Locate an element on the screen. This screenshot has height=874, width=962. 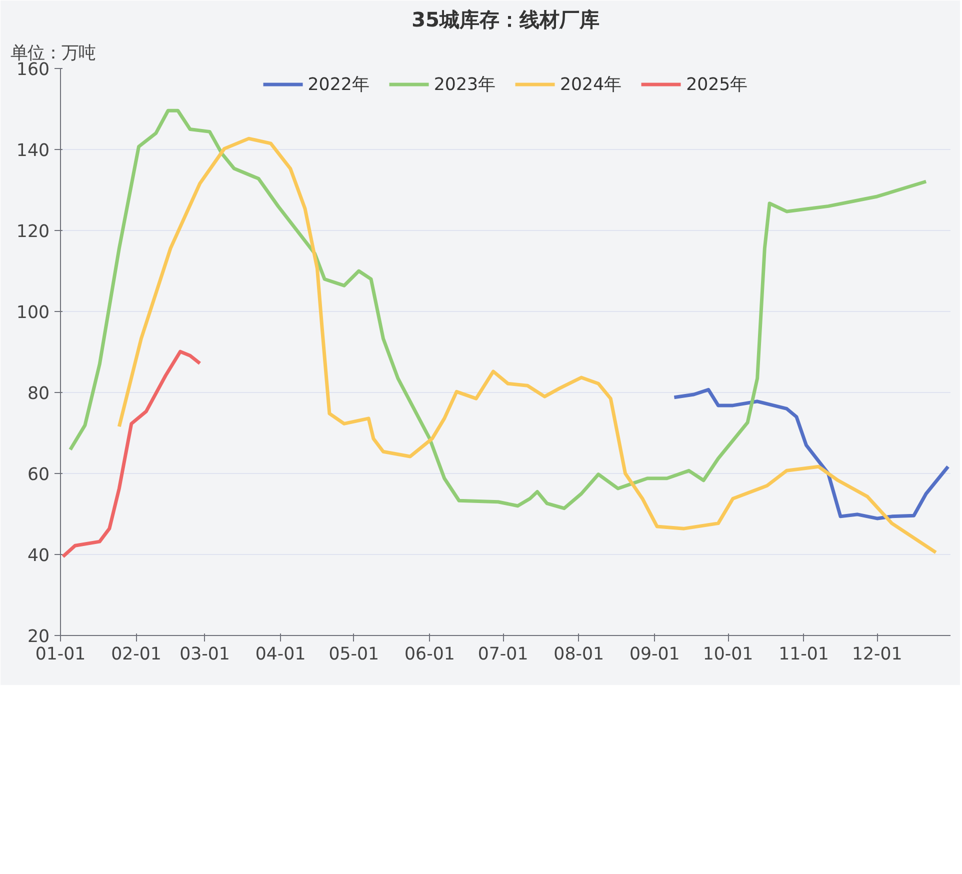
x-tick-label: 08-01 is located at coordinates (579, 654).